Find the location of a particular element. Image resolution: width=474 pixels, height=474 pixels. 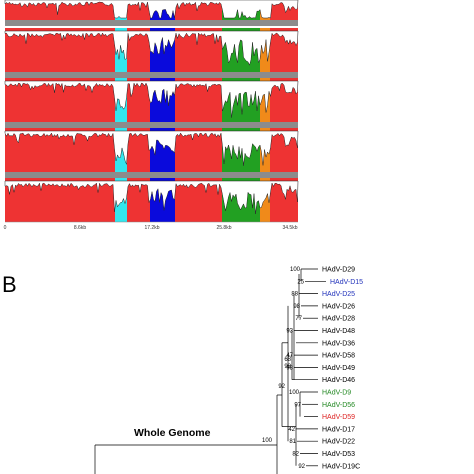

bootstrap-value: 81 is located at coordinates (292, 442).